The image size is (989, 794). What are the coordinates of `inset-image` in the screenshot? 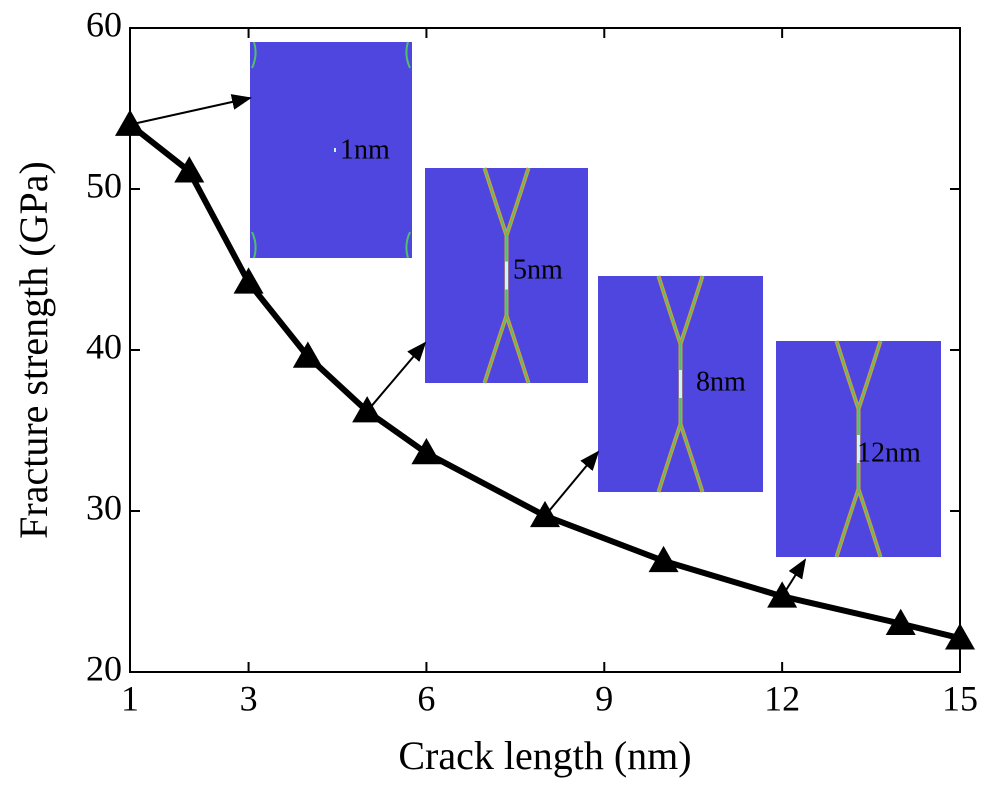 It's located at (331, 150).